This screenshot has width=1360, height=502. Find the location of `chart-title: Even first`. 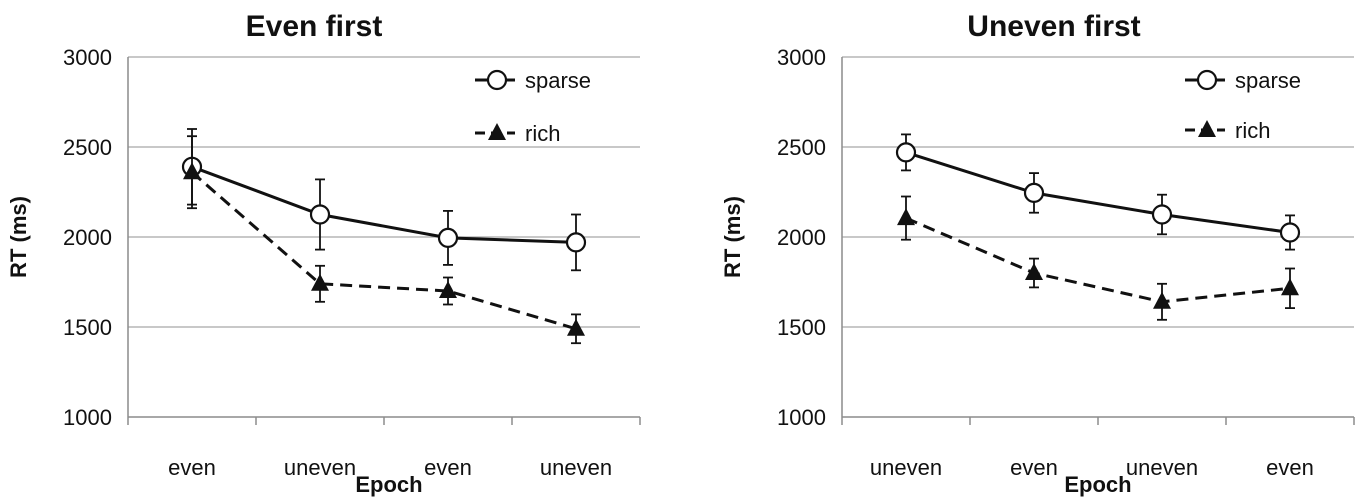

chart-title: Even first is located at coordinates (314, 26).